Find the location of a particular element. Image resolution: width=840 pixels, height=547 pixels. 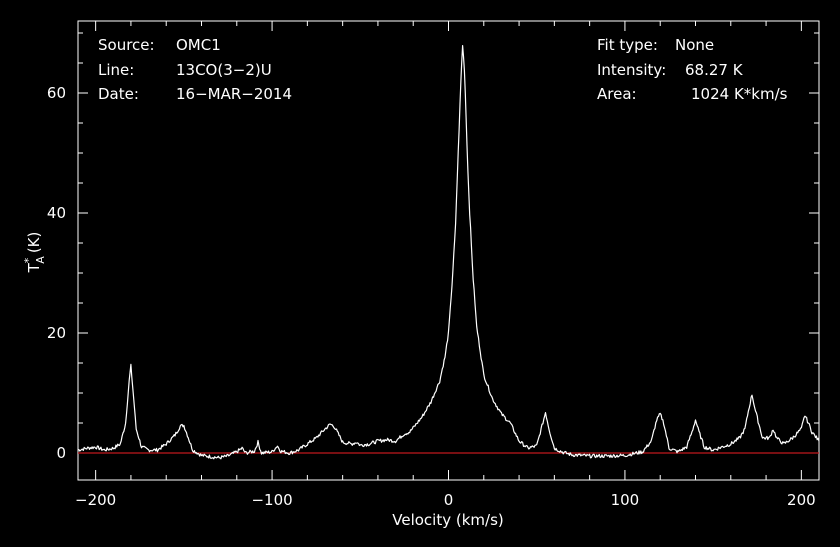

svg-text:T*A(K): T*A (K) is located at coordinates (34, 253).